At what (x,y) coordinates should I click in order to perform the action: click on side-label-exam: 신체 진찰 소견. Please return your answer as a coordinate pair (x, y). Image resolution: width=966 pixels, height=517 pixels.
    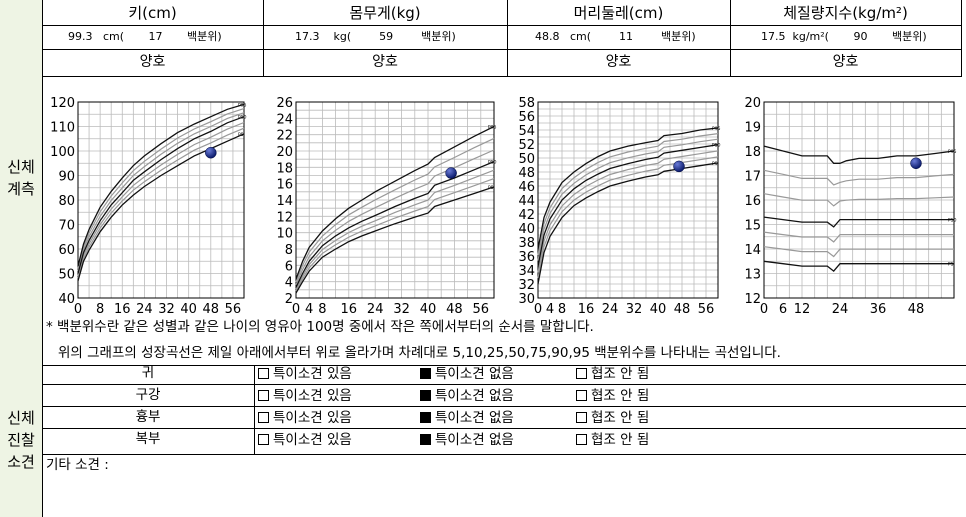
    Looking at the image, I should click on (21, 440).